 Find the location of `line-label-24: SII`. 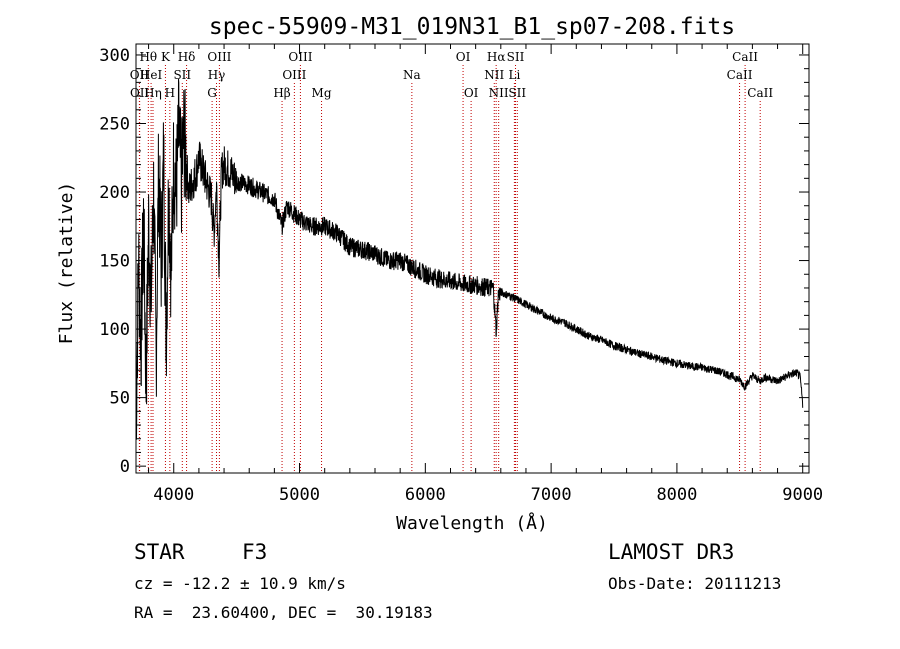

line-label-24: SII is located at coordinates (517, 93).